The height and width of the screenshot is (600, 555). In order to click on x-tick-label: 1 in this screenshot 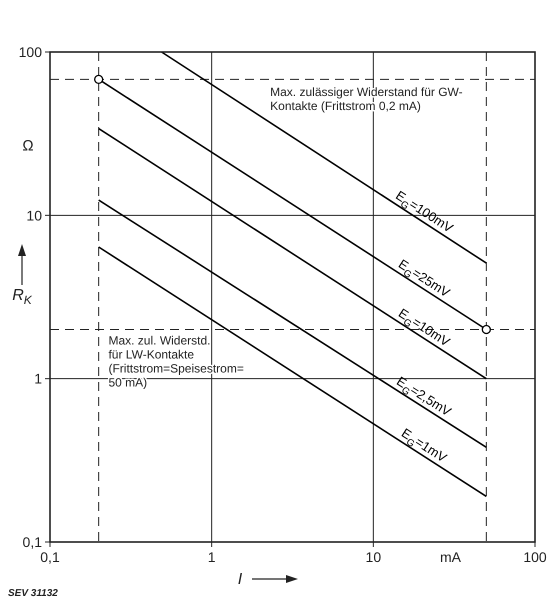, I will do `click(212, 557)`.